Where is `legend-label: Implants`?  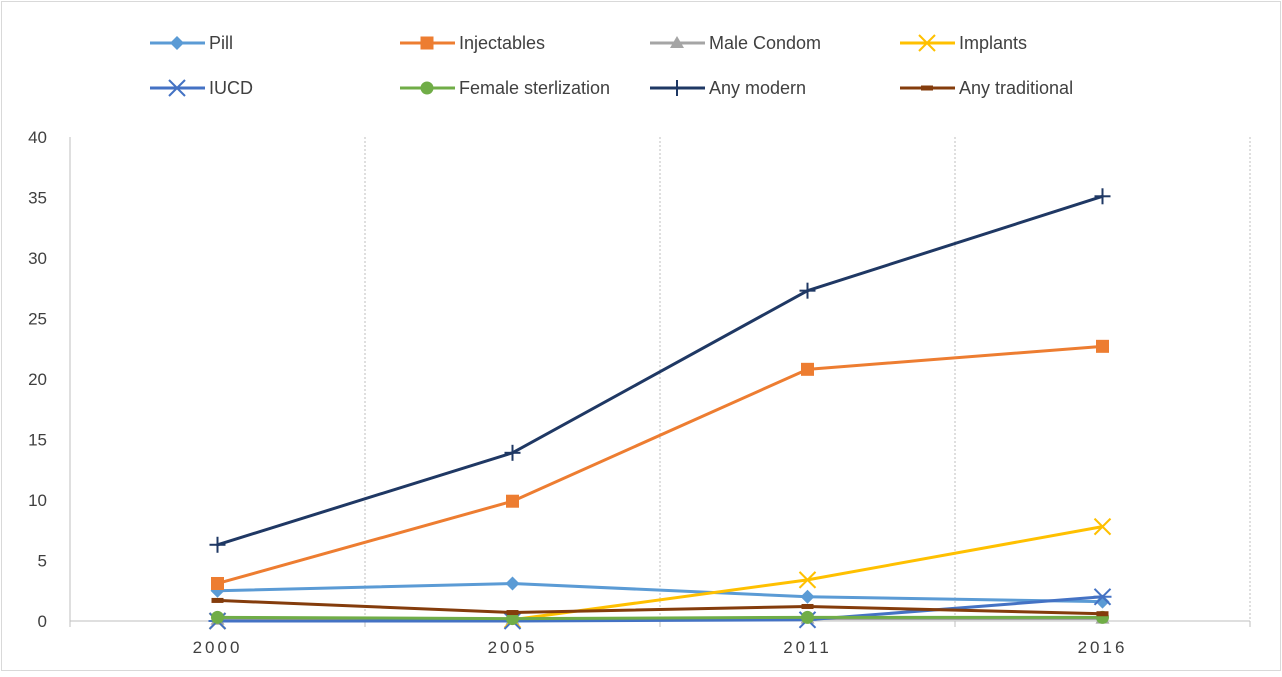
legend-label: Implants is located at coordinates (993, 43).